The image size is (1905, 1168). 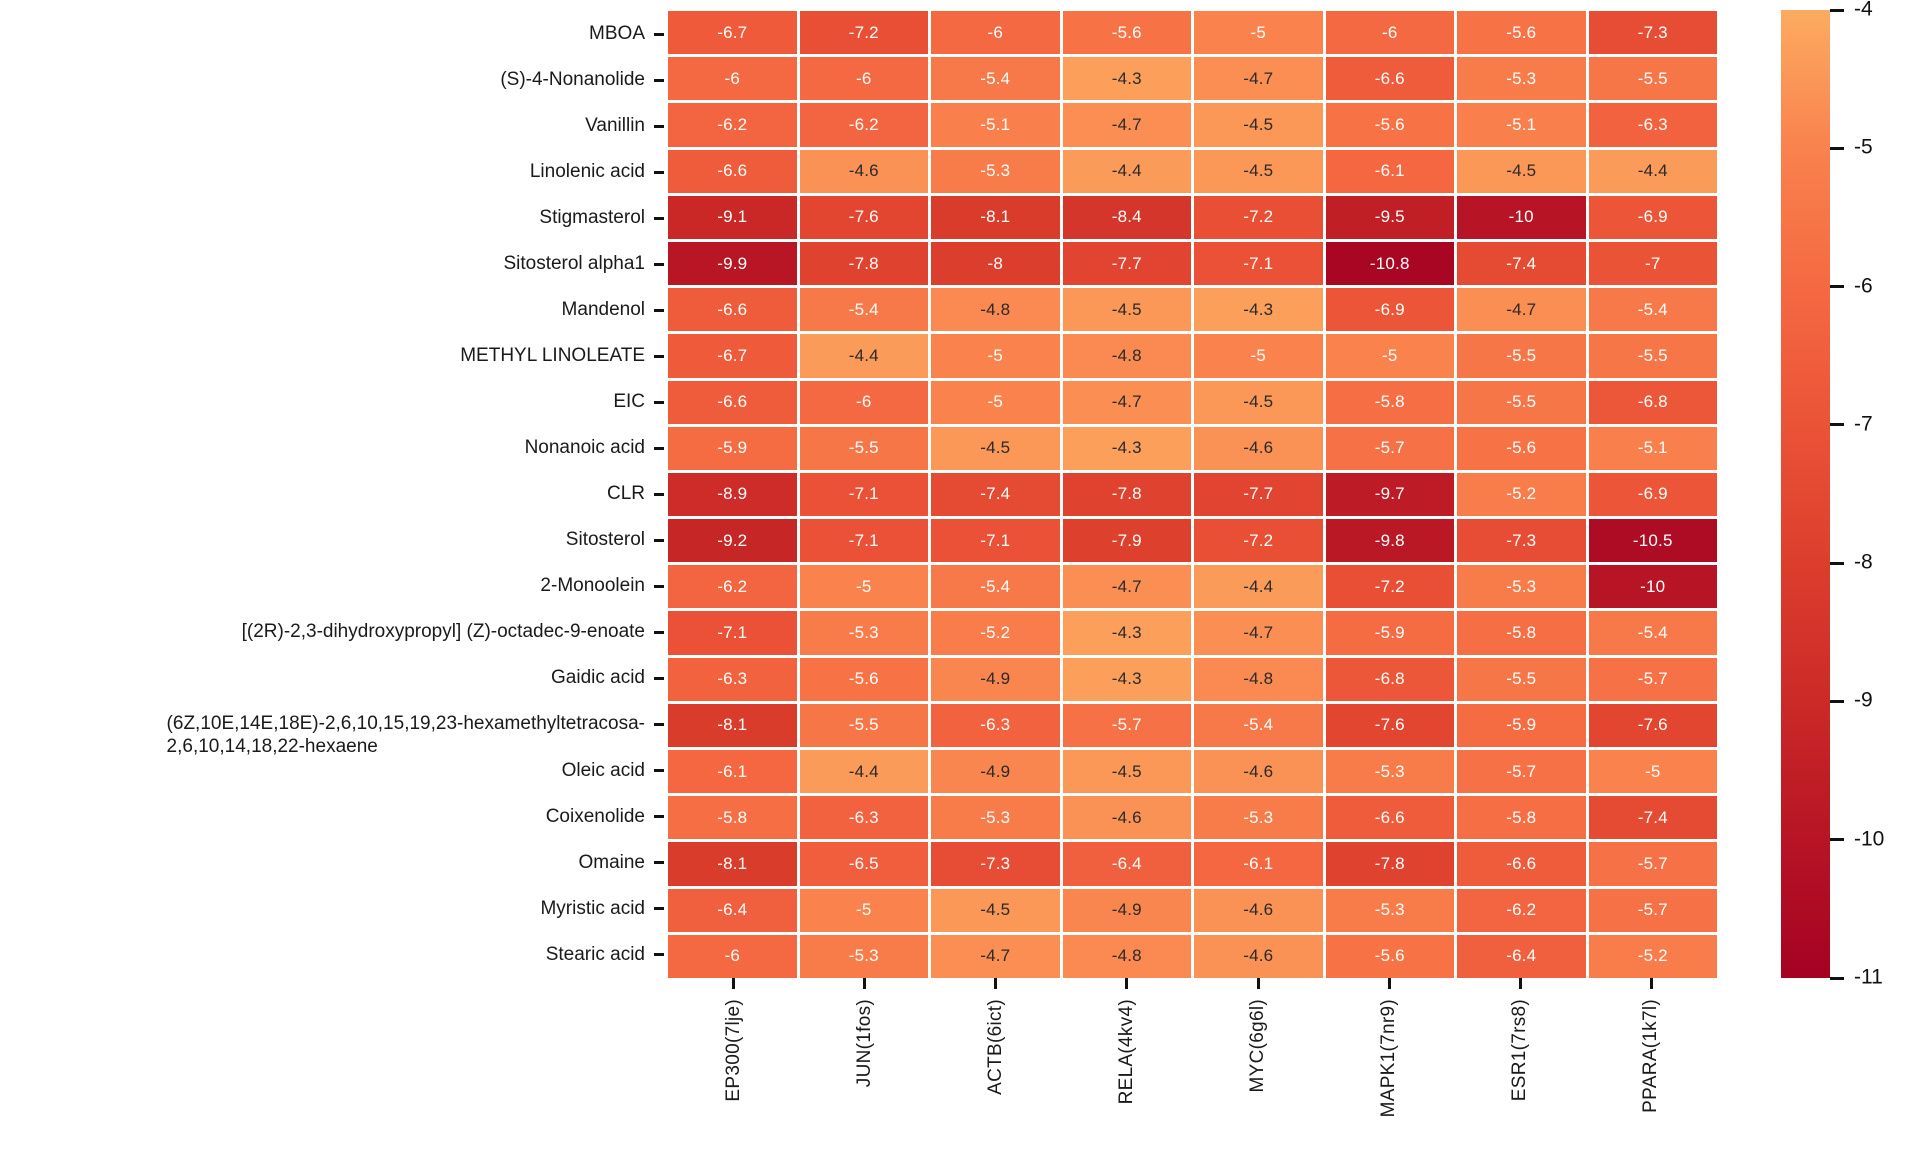 I want to click on row-label-text: Nonanoic acid, so click(x=584, y=448).